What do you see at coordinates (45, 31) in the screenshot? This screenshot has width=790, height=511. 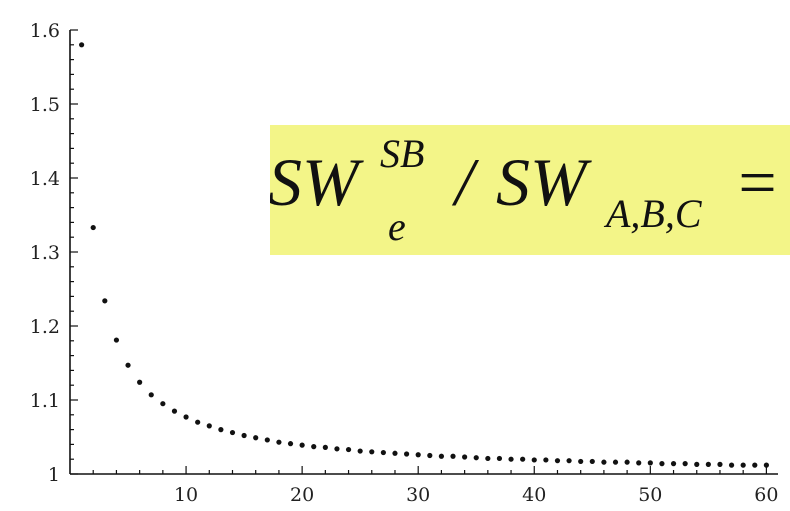 I see `y-tick-label: 1.6` at bounding box center [45, 31].